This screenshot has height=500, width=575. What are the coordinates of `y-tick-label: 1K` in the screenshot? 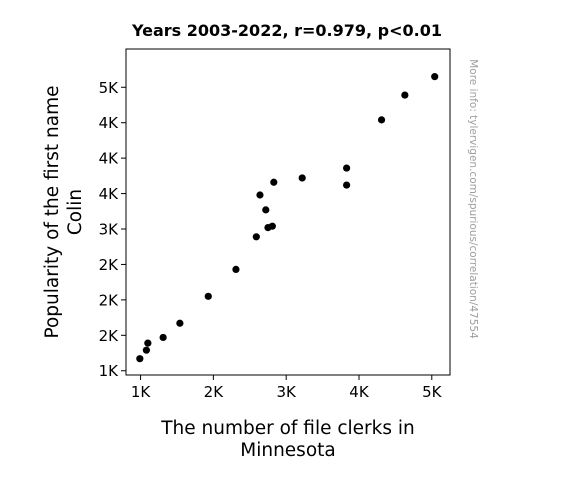 It's located at (109, 371).